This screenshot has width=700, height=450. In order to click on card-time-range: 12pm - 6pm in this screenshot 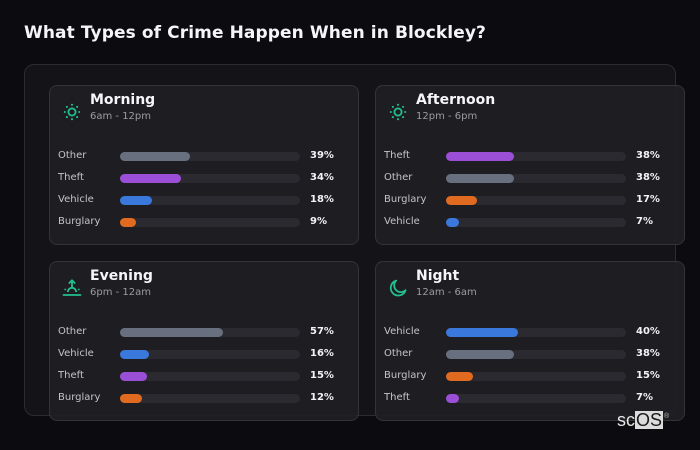, I will do `click(447, 116)`.